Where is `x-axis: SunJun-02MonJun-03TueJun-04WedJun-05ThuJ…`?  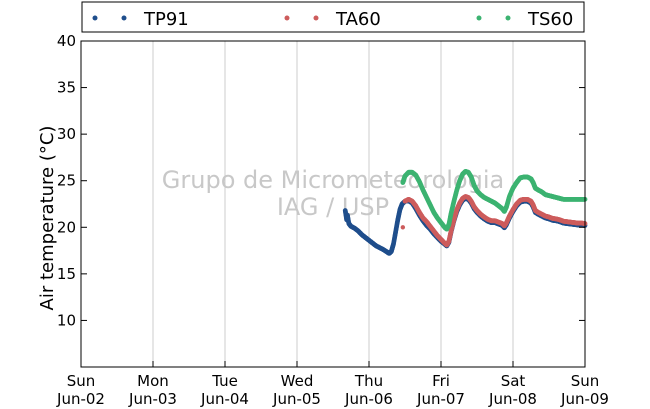
x-axis: SunJun-02MonJun-03TueJun-04WedJun-05ThuJ… is located at coordinates (332, 384).